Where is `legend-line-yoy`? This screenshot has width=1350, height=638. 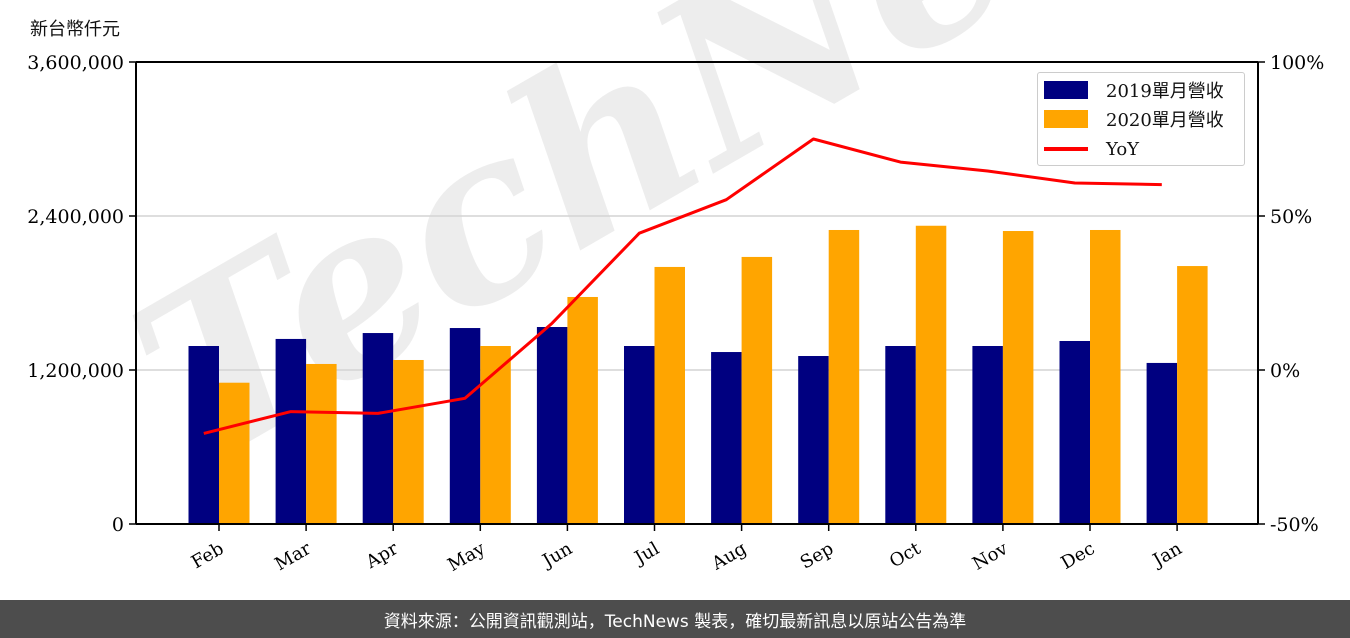 legend-line-yoy is located at coordinates (1066, 149).